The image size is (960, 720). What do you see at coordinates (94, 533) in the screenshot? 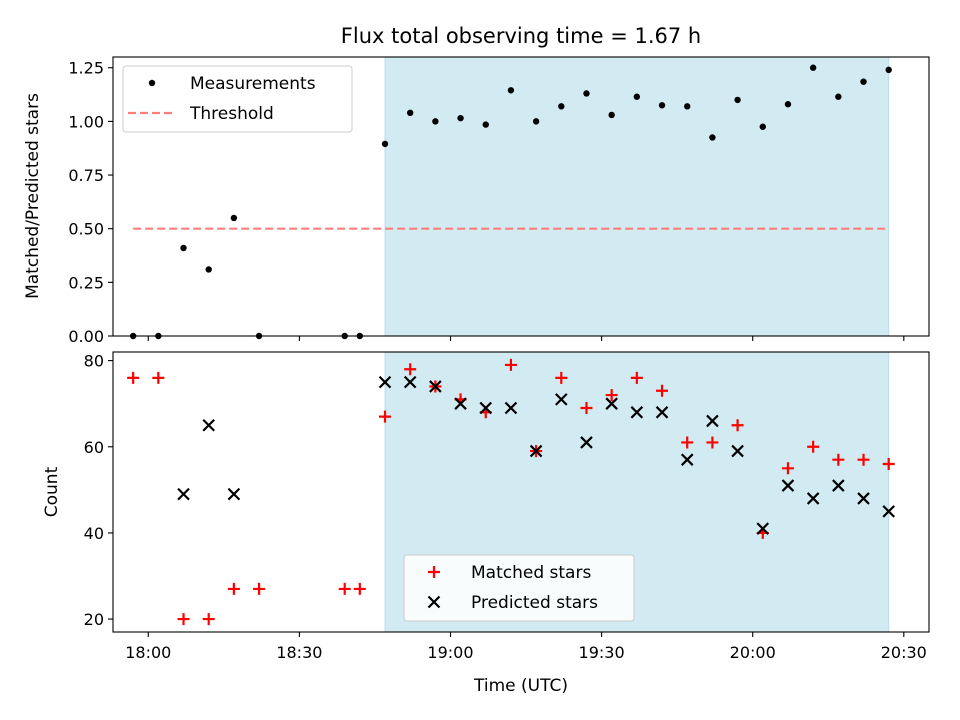
I see `y-tick-label: 40` at bounding box center [94, 533].